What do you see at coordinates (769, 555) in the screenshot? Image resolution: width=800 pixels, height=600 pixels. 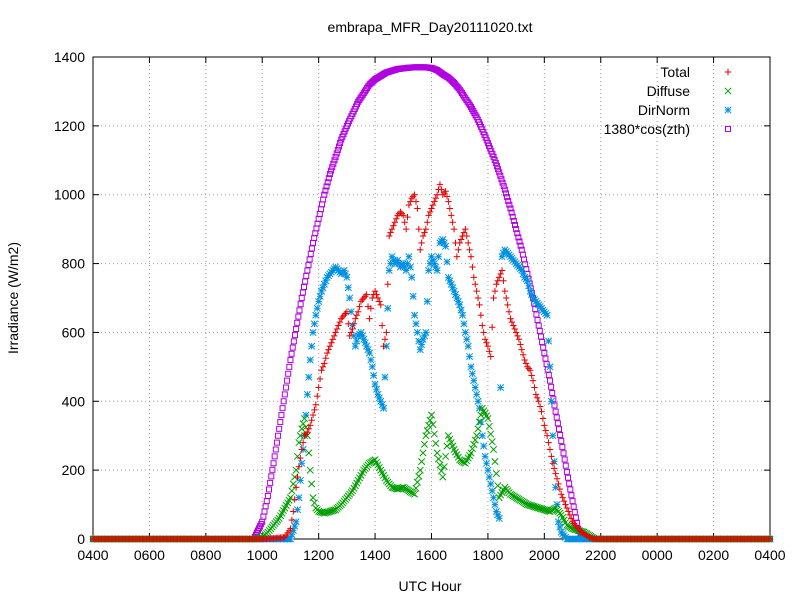 I see `x-tick-label: 0400` at bounding box center [769, 555].